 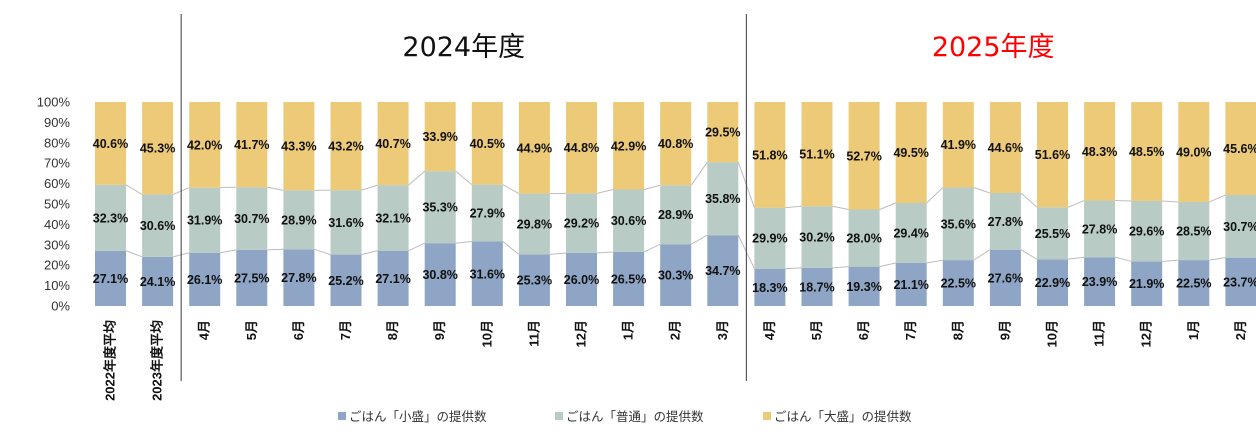 I want to click on data-label: 28.9%, so click(x=675, y=215).